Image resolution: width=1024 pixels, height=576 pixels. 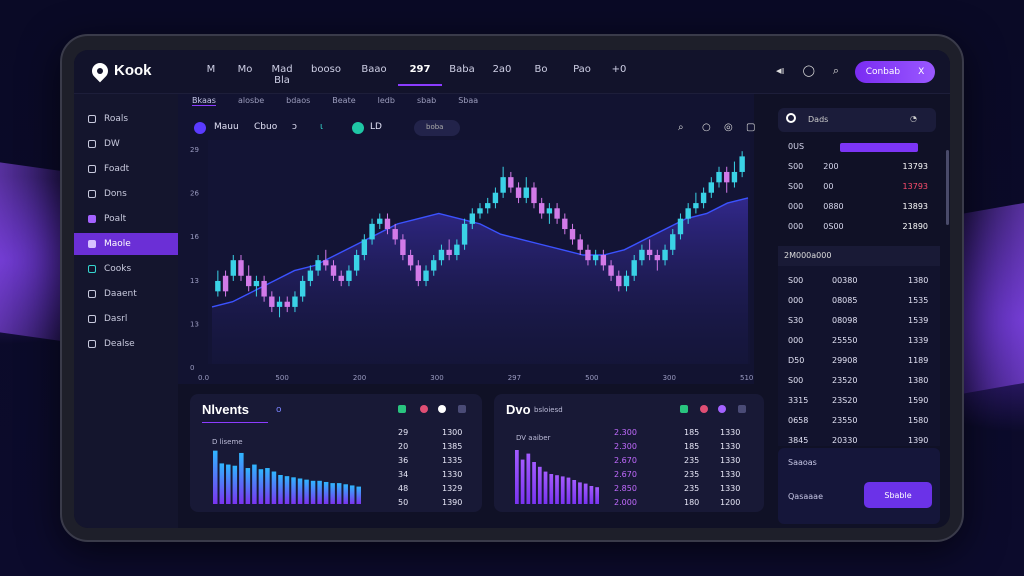 I want to click on book-size: 00, so click(x=828, y=186).